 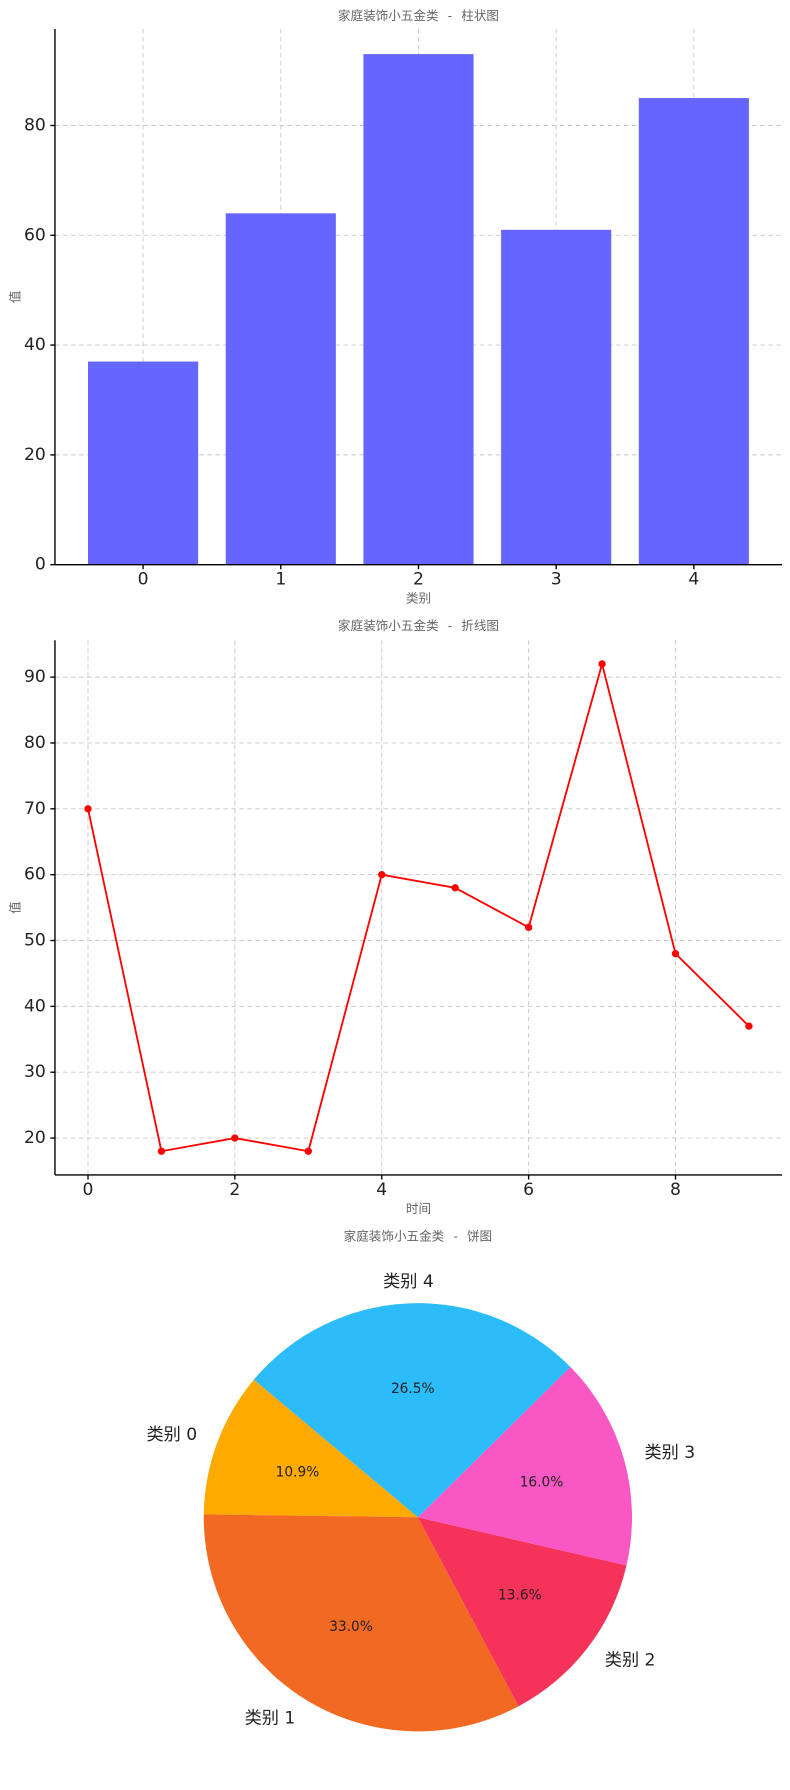 I want to click on value-label: 26.5%, so click(x=413, y=1389).